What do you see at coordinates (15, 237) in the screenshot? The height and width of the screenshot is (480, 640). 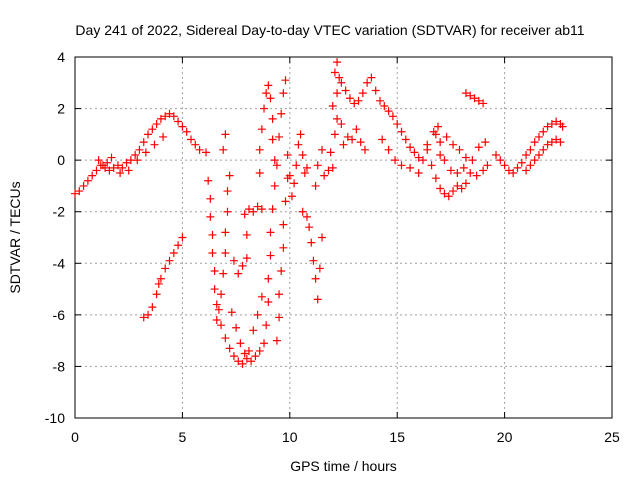 I see `y-axis-label: SDTVAR / TECUs` at bounding box center [15, 237].